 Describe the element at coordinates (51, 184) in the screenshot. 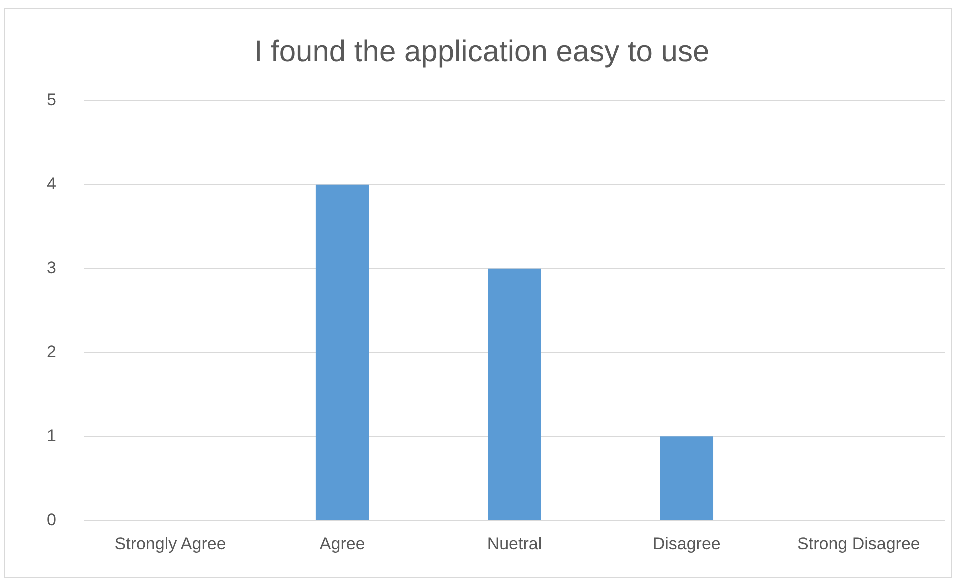

I see `y-tick-label: 4` at that location.